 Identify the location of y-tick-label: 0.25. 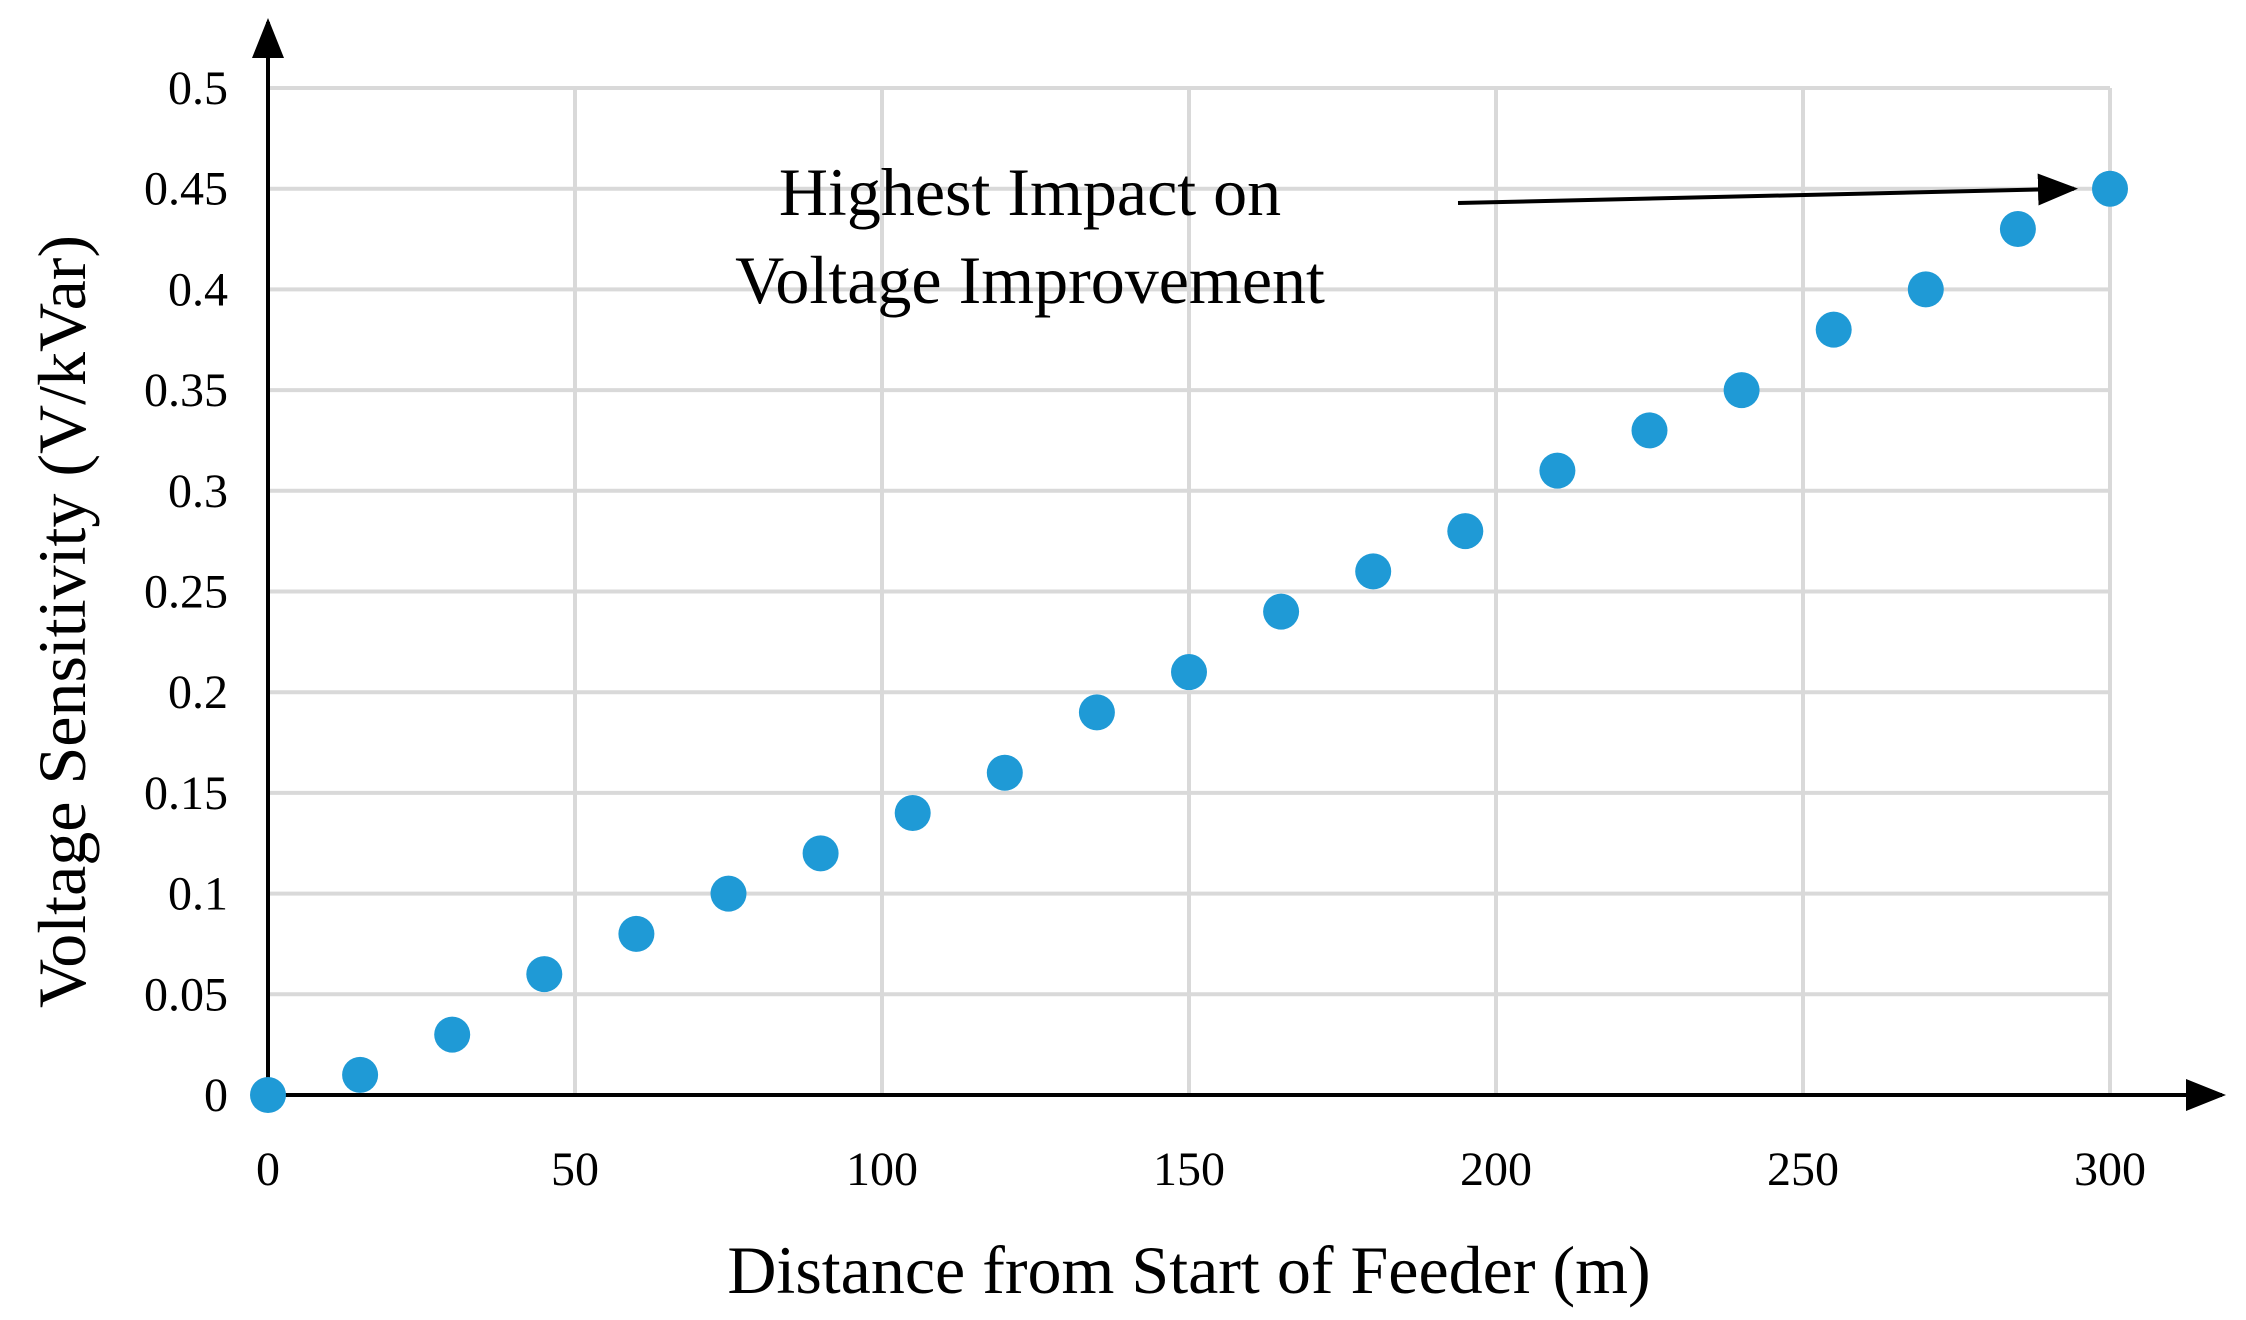
(186, 592).